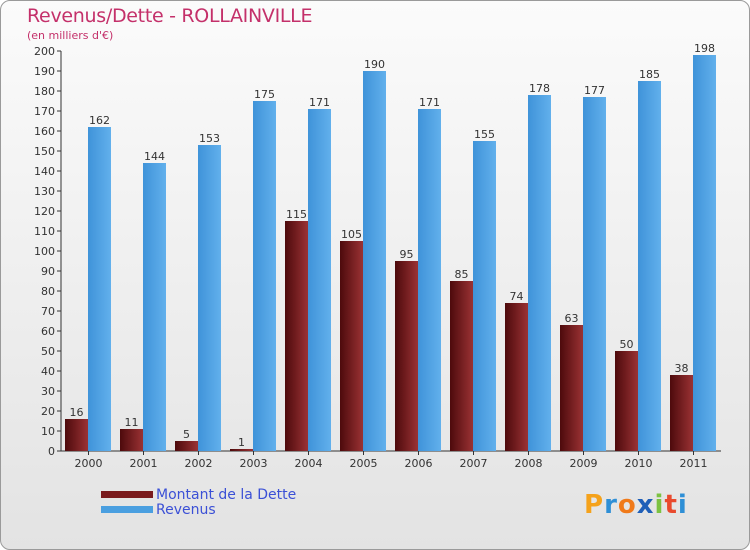 The width and height of the screenshot is (750, 550). Describe the element at coordinates (89, 463) in the screenshot. I see `x-tick-label: 2000` at that location.